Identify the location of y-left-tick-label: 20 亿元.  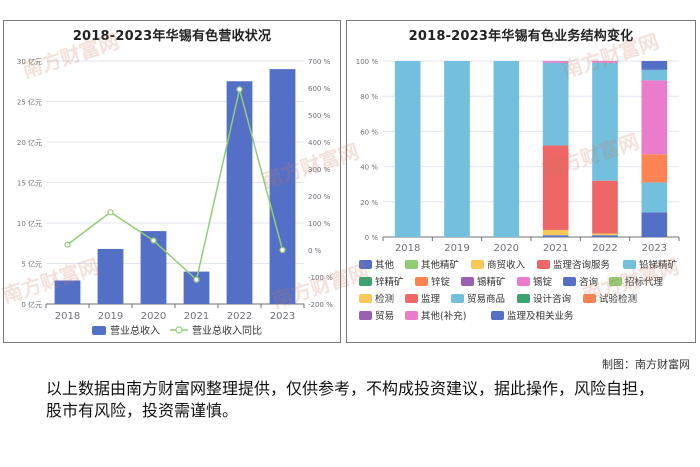
(29, 142).